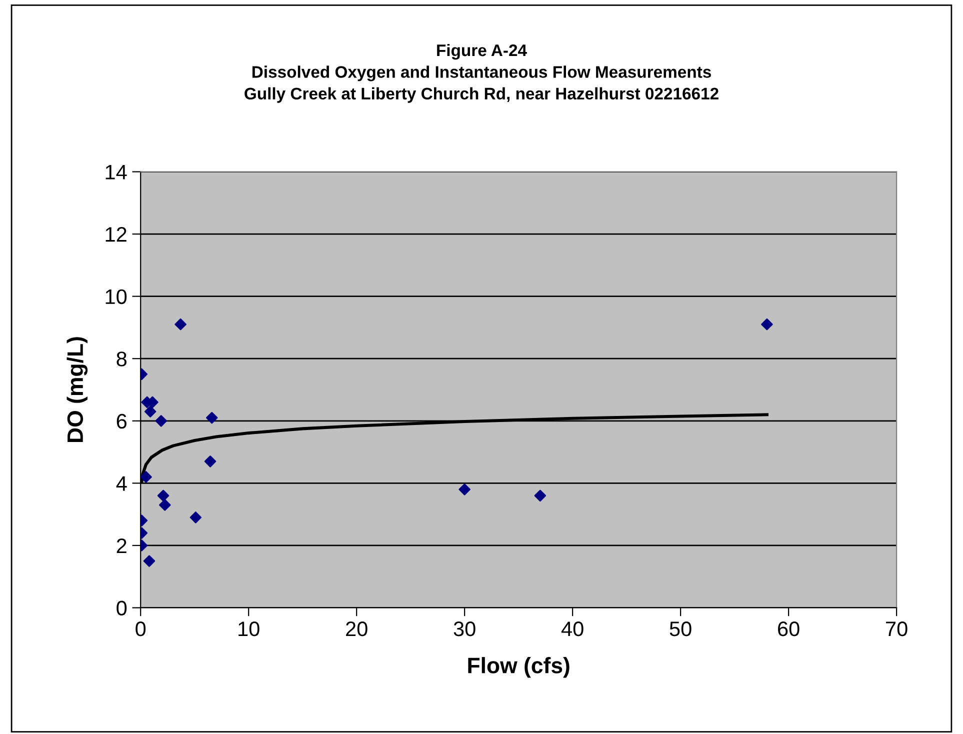 This screenshot has width=963, height=734. I want to click on x-axis-title: Flow (cfs), so click(519, 667).